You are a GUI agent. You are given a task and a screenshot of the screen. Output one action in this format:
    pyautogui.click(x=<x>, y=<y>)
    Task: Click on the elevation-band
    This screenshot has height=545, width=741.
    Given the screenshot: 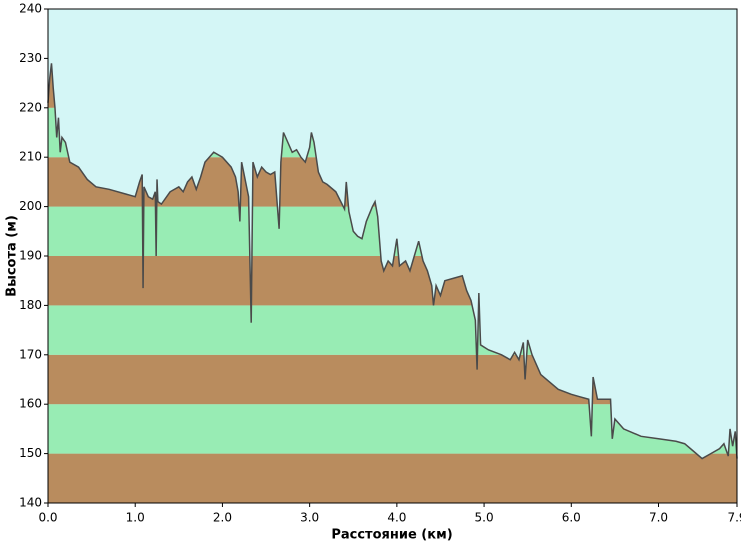 What is the action you would take?
    pyautogui.click(x=392, y=478)
    